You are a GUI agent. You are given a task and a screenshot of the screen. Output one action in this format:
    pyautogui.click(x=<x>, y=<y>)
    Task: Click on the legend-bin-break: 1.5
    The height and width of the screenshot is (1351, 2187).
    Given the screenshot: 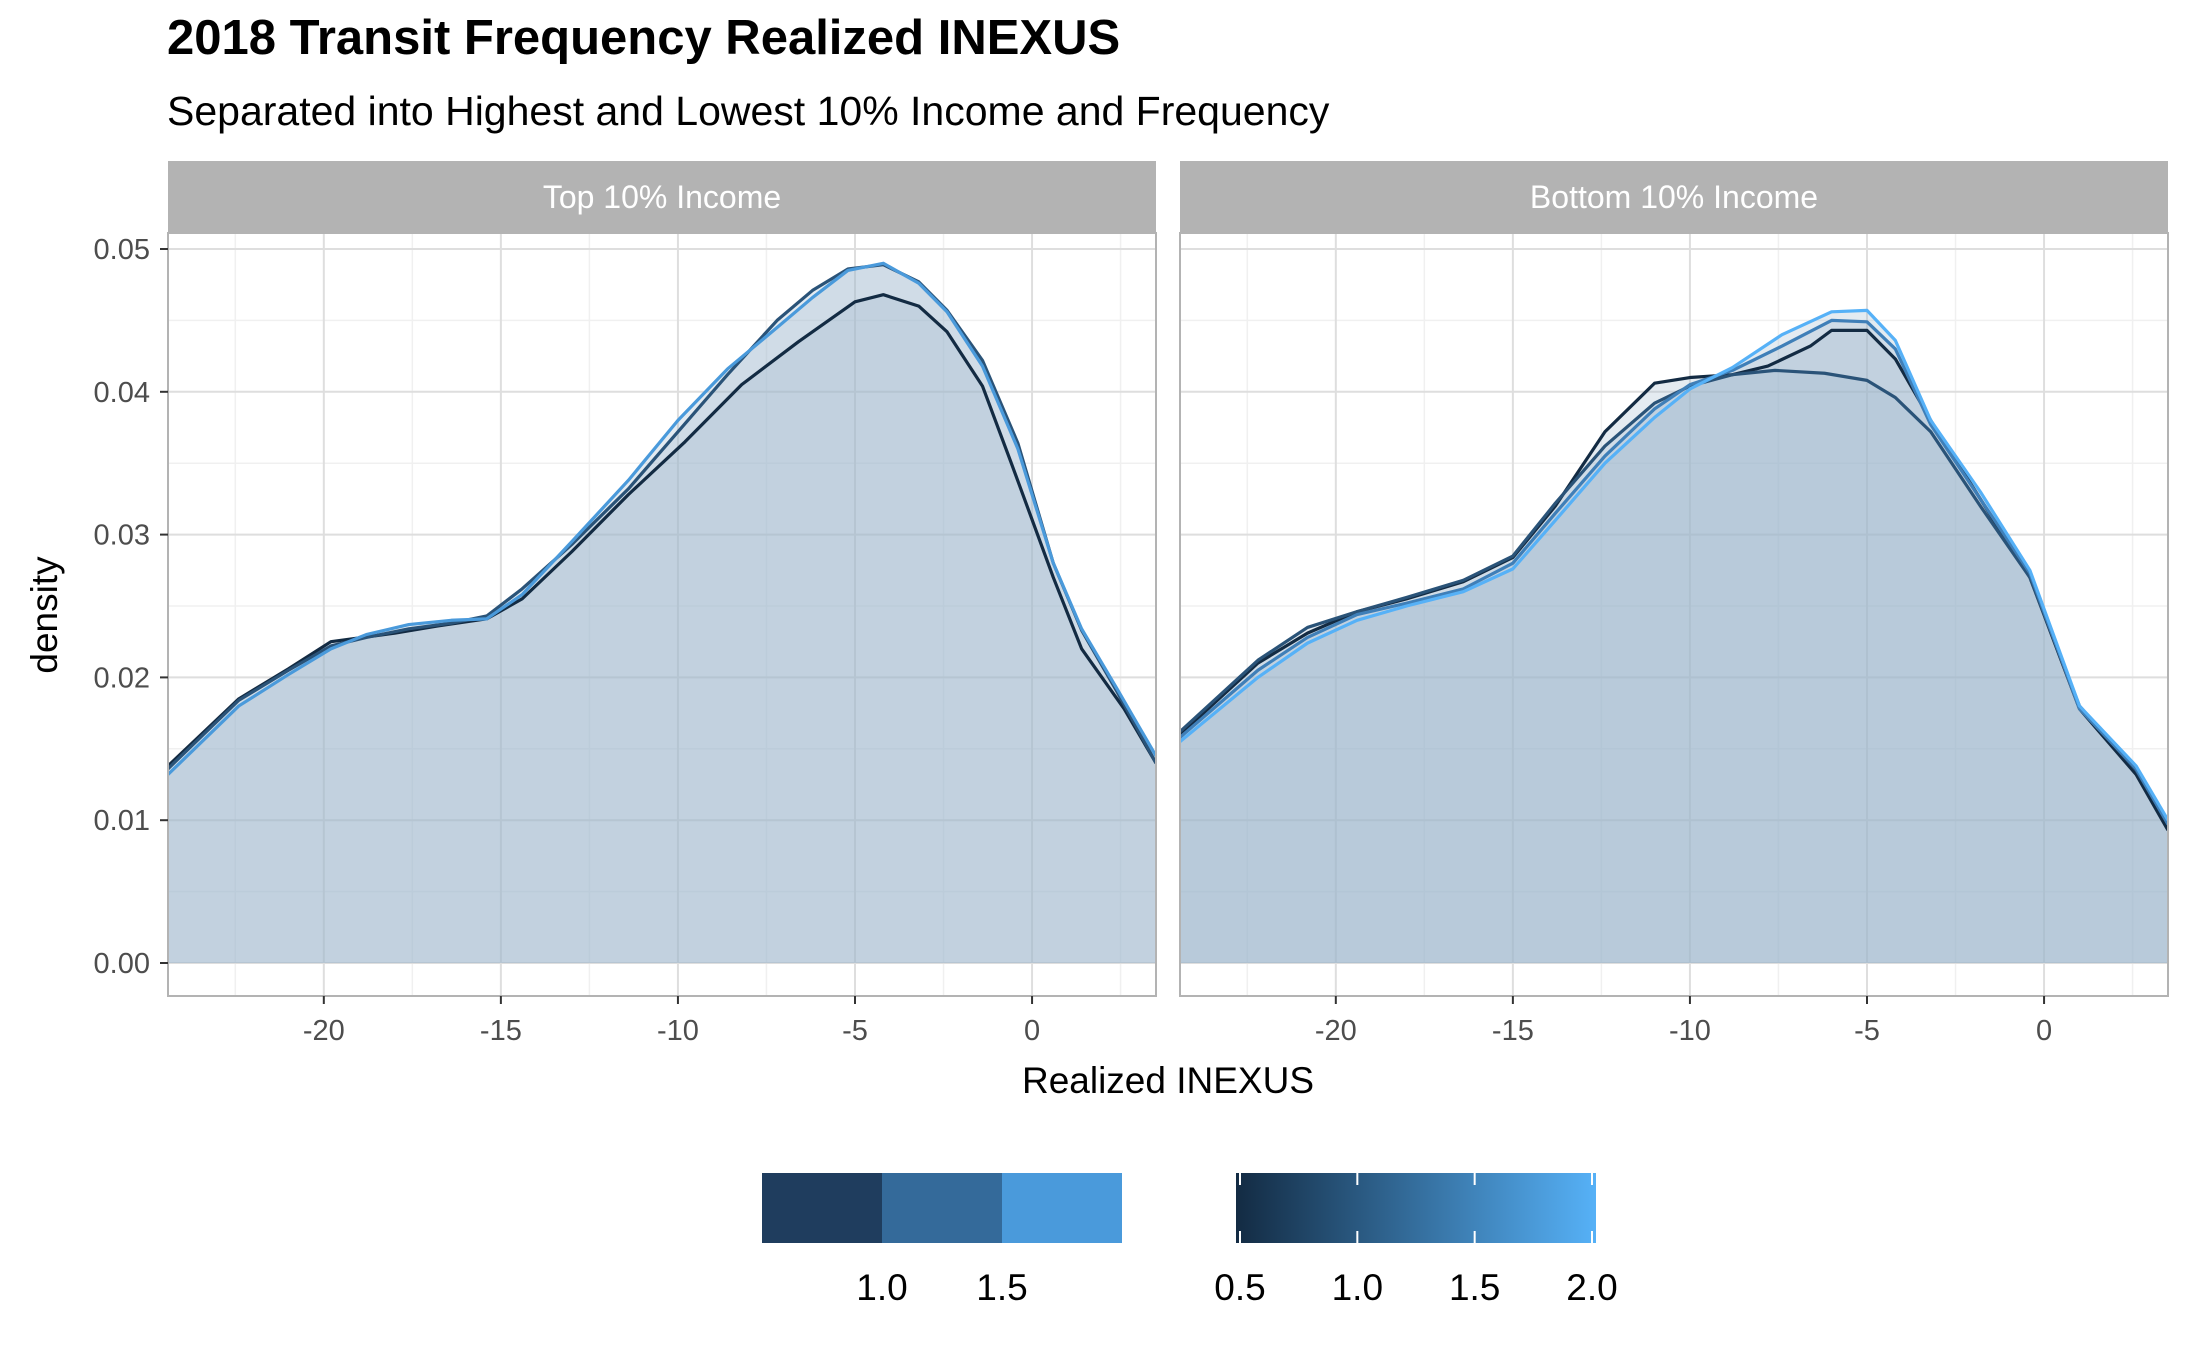 What is the action you would take?
    pyautogui.click(x=1001, y=1287)
    